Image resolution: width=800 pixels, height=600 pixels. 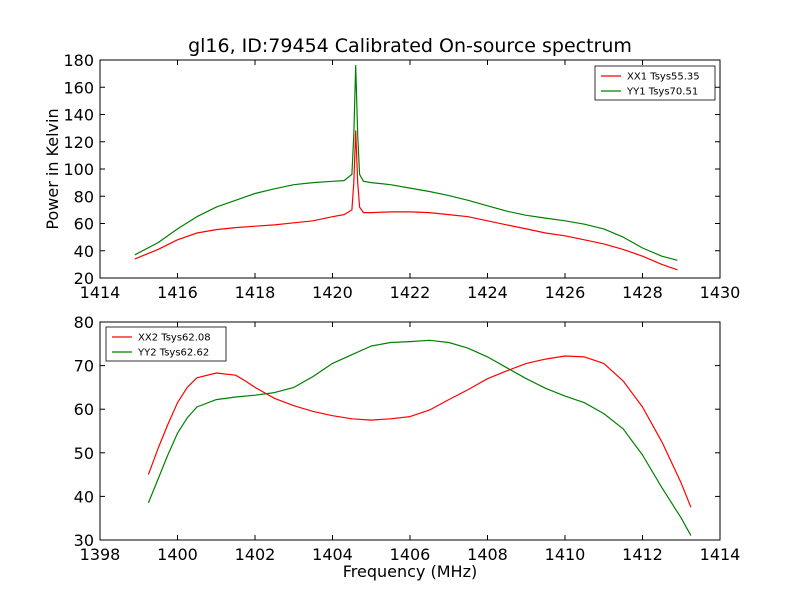 What do you see at coordinates (78, 87) in the screenshot?
I see `y-tick-label: 160` at bounding box center [78, 87].